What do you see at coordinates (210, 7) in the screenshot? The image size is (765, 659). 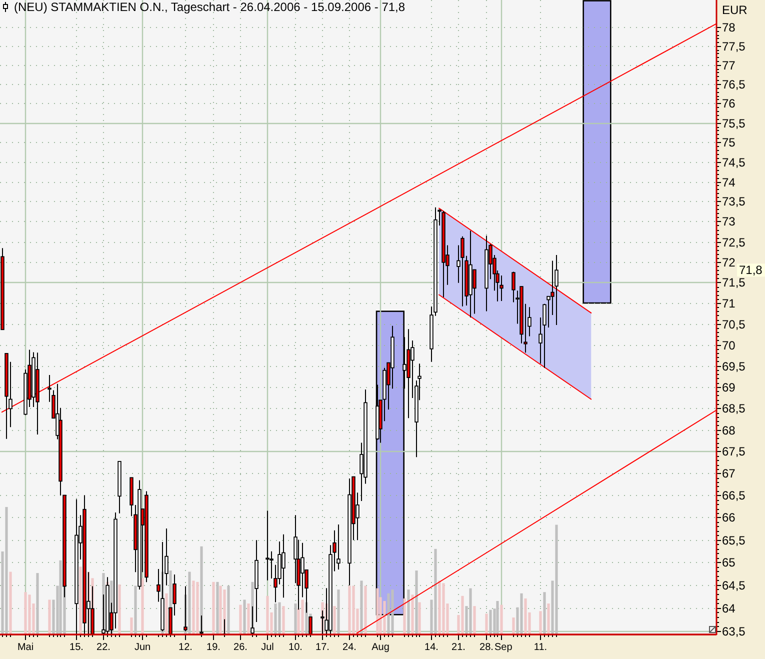 I see `chart-title: (NEU) STAMMAKTIEN O.N., Tageschart - 26.04.2006 - 15.09.2006 - 71,8` at bounding box center [210, 7].